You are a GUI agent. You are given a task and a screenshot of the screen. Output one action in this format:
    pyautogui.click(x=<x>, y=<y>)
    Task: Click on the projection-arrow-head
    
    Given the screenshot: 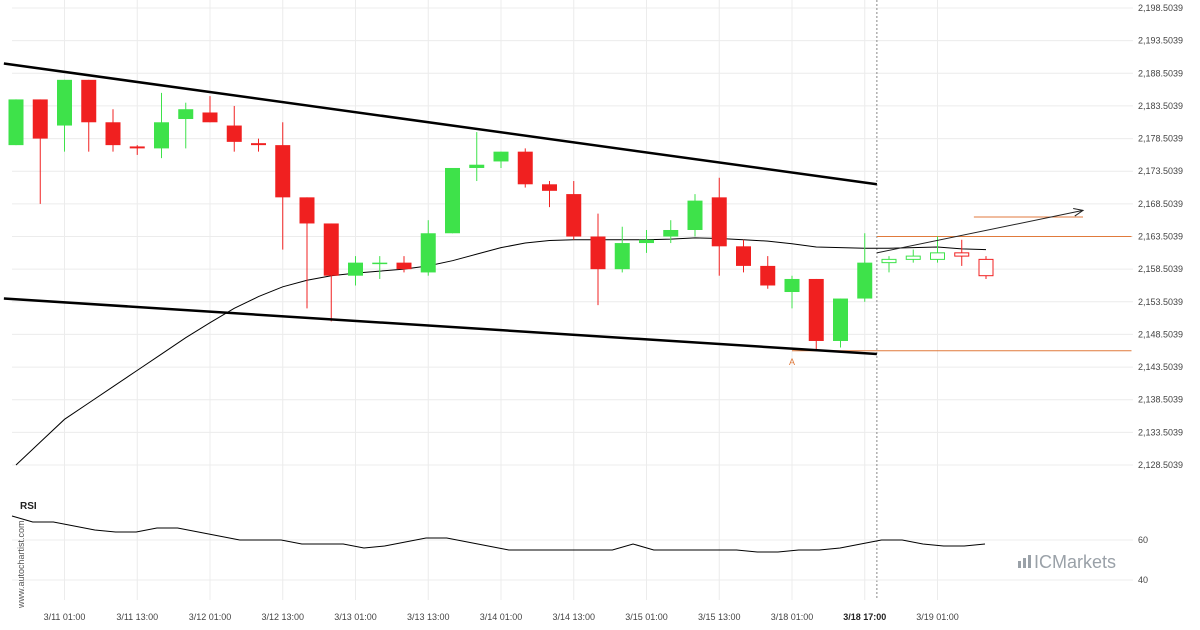 What is the action you would take?
    pyautogui.click(x=1079, y=212)
    